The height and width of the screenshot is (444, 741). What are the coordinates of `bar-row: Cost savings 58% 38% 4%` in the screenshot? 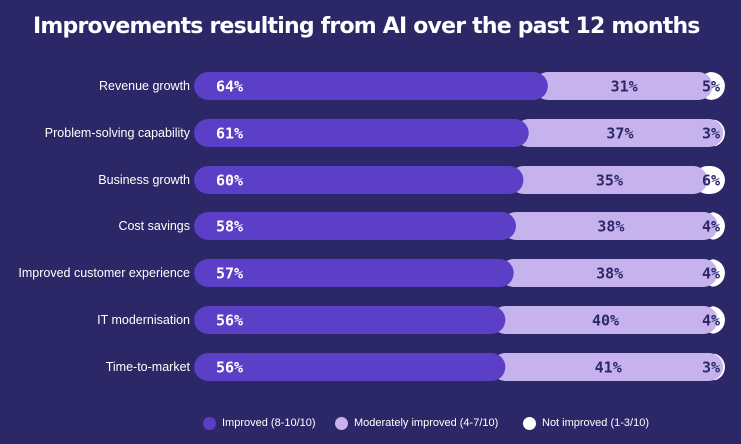 It's located at (421, 226).